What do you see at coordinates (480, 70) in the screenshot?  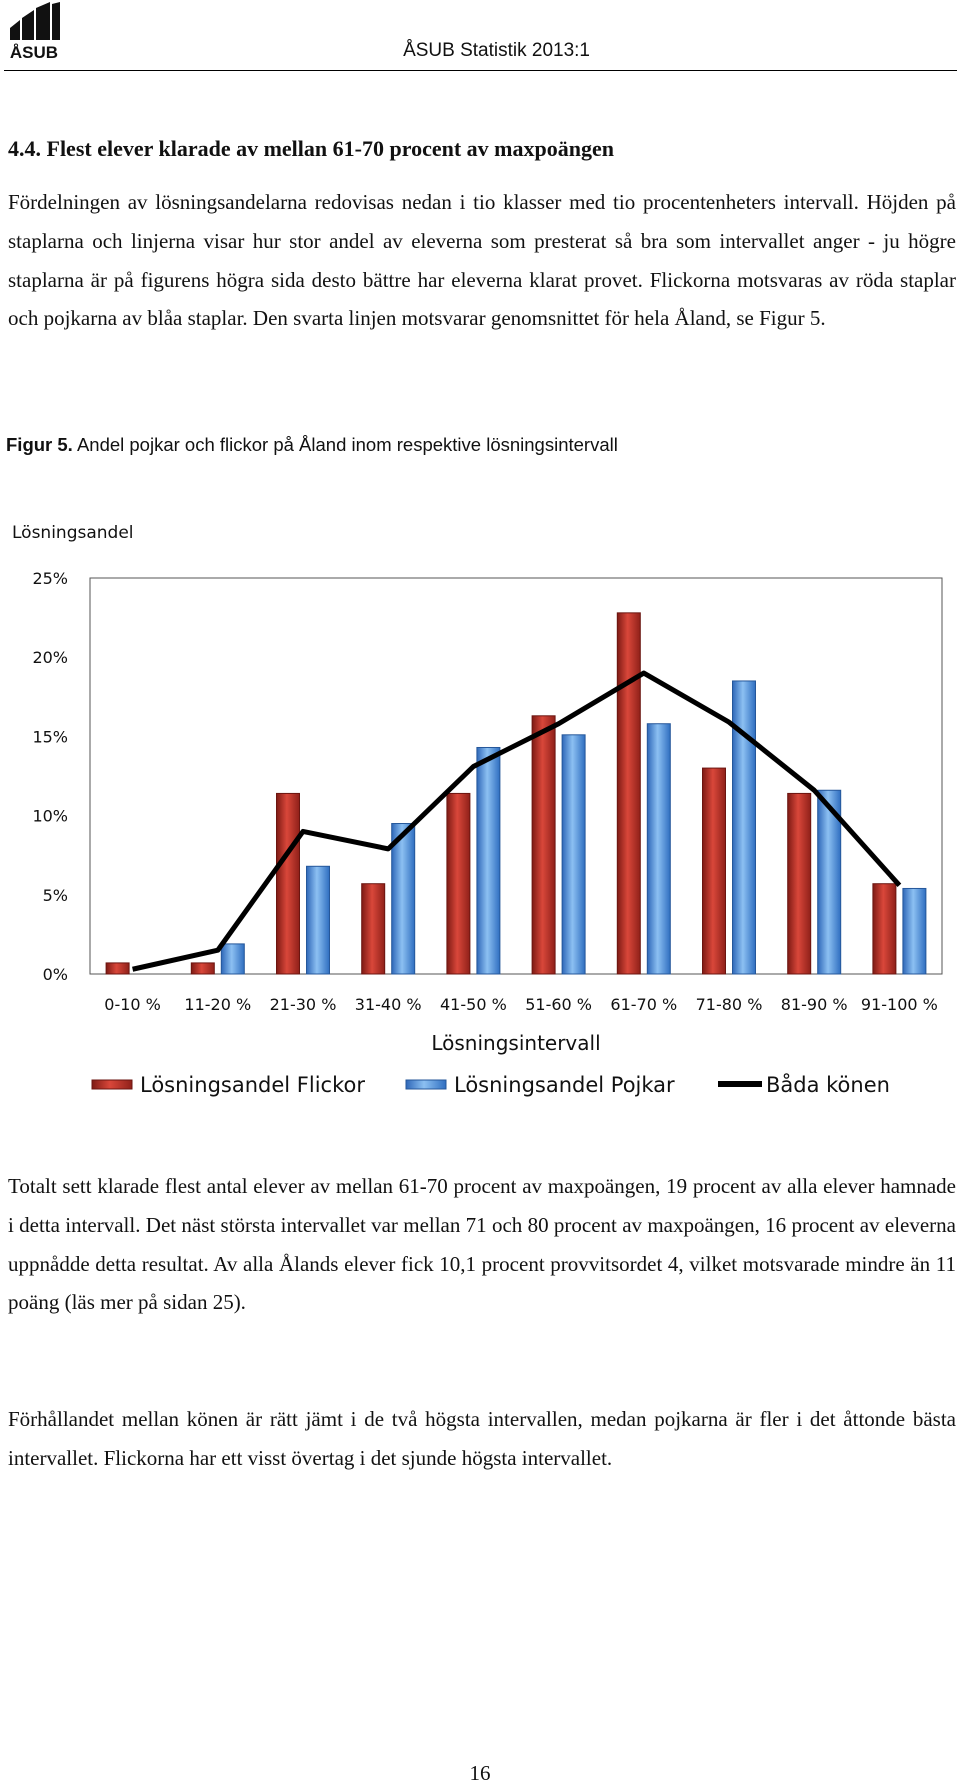 I see `header-divider` at bounding box center [480, 70].